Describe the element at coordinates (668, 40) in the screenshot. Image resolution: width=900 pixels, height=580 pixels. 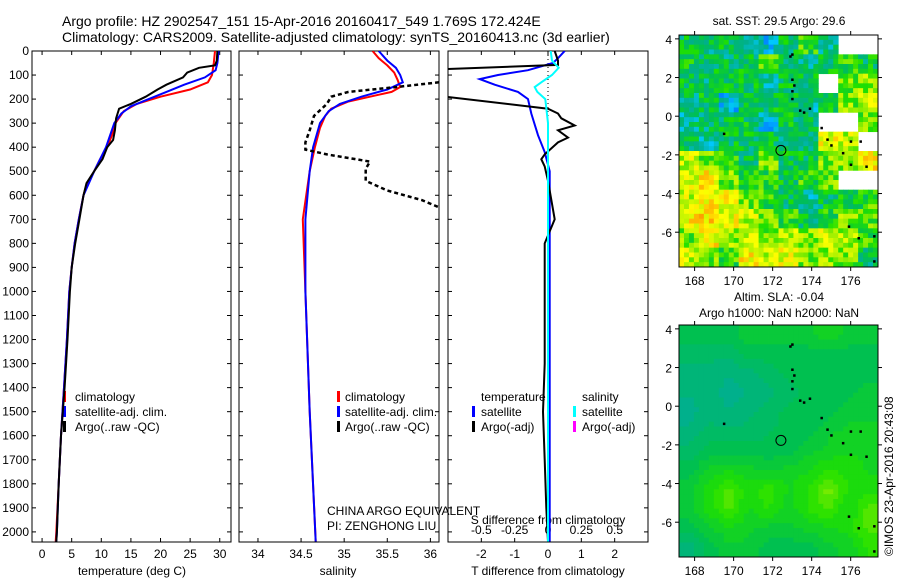
I see `latitude-tick-label: 4` at that location.